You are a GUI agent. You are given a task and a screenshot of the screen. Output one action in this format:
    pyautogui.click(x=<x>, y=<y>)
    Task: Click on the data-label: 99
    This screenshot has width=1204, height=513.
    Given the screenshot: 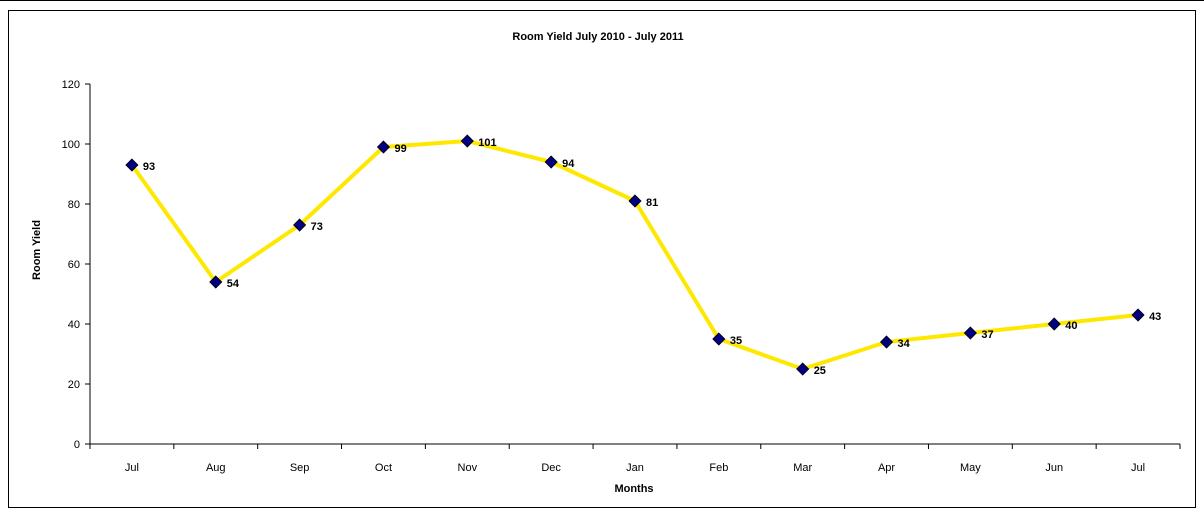 What is the action you would take?
    pyautogui.click(x=400, y=149)
    